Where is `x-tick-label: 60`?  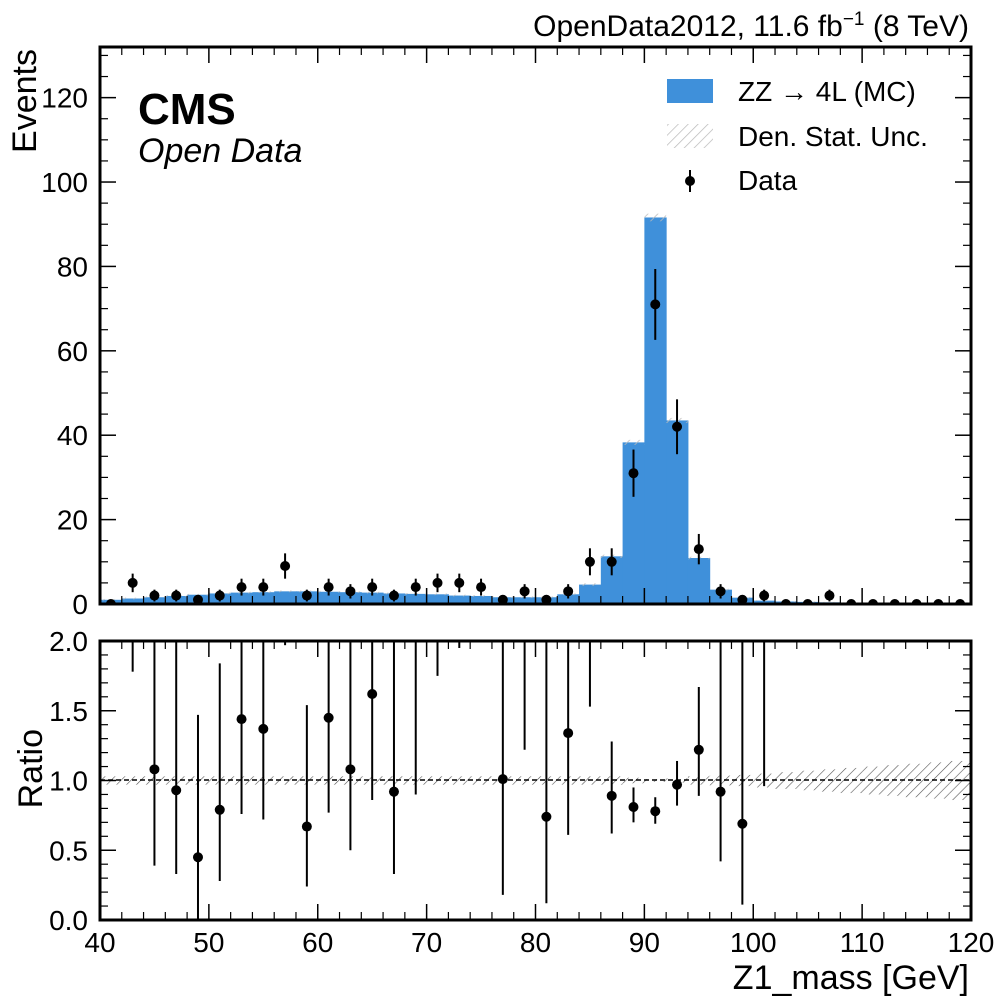
x-tick-label: 60 is located at coordinates (317, 942).